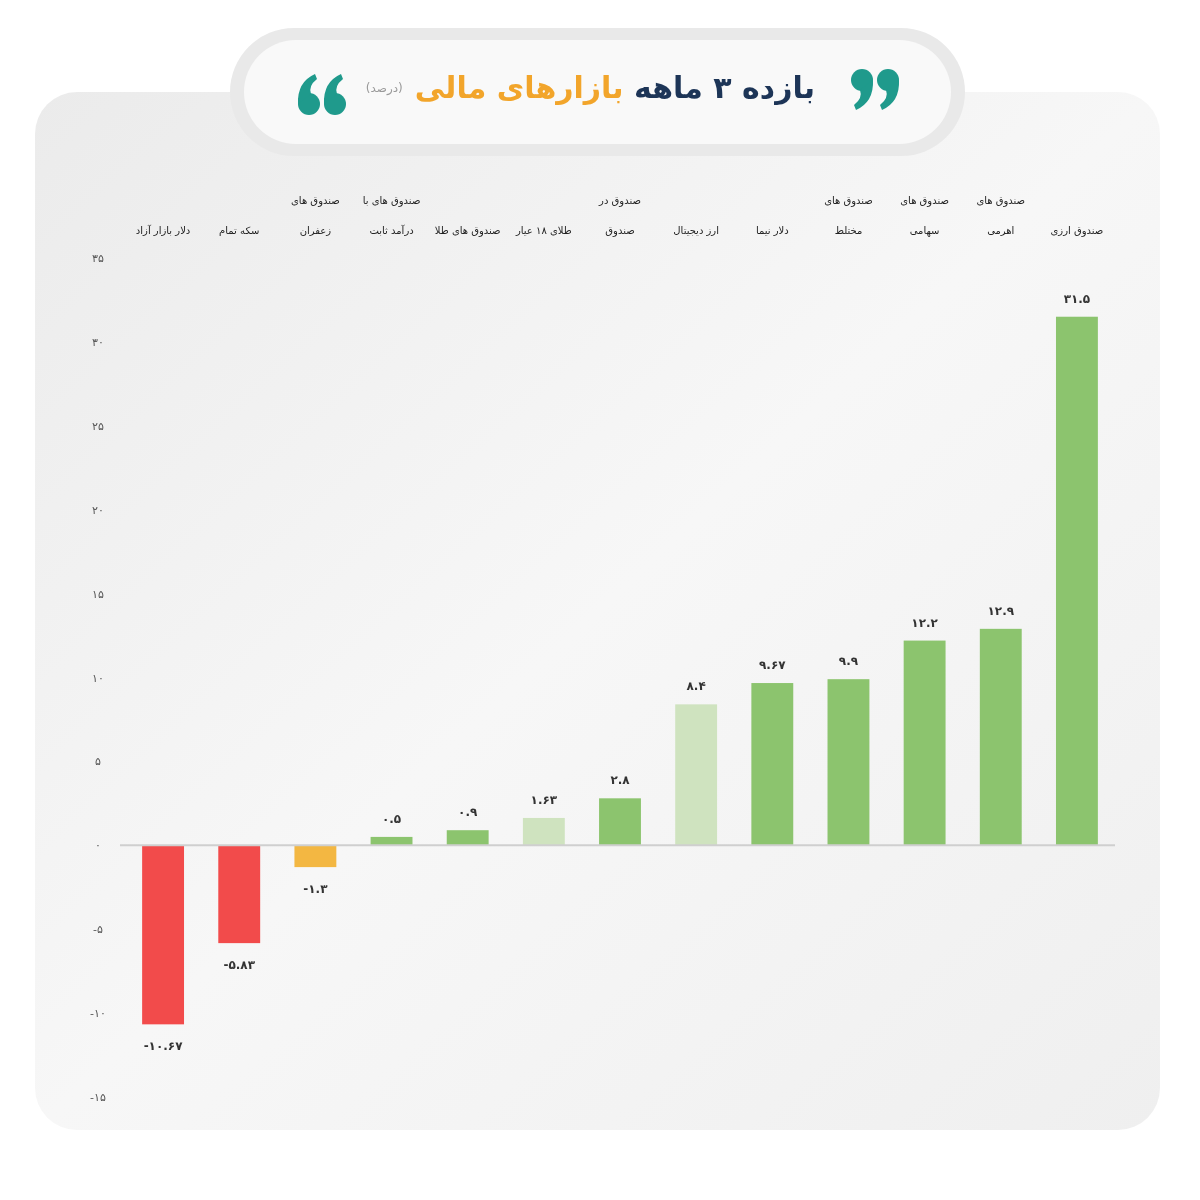 The image size is (1200, 1200). Describe the element at coordinates (848, 661) in the screenshot. I see `data-label: ۹.۹` at that location.